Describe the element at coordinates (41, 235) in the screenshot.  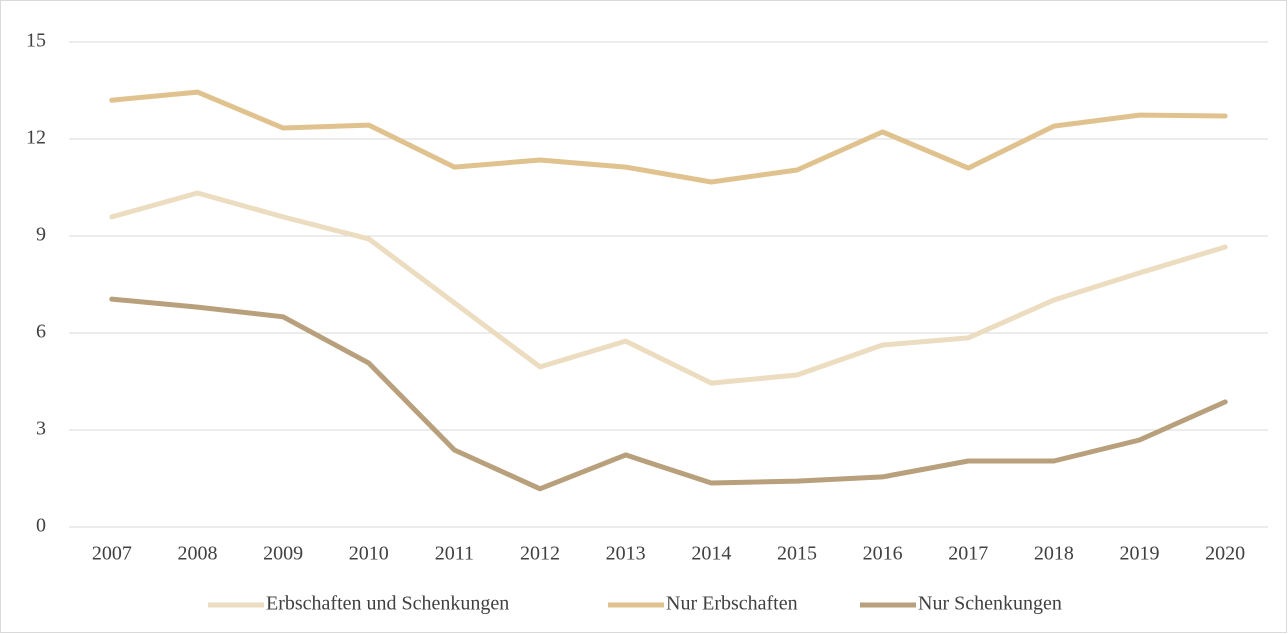
I see `y-tick-label: 9` at that location.